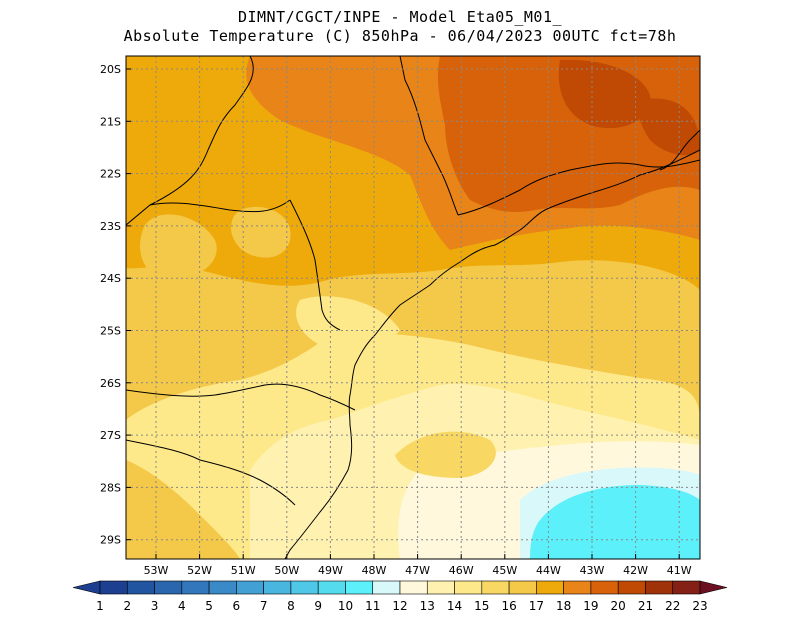 The width and height of the screenshot is (800, 618). Describe the element at coordinates (209, 606) in the screenshot. I see `colorbar-label: 5` at that location.